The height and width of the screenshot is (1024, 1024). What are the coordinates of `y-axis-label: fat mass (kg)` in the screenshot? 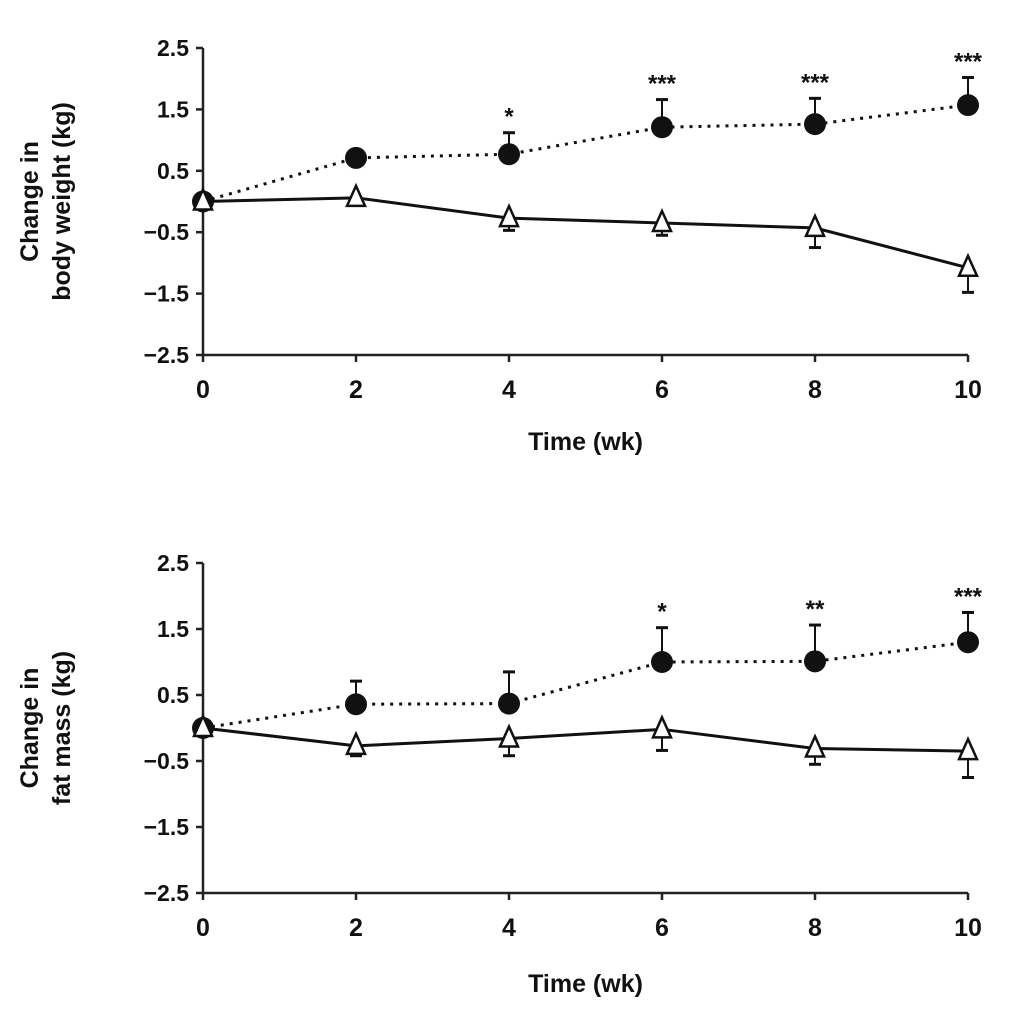 It's located at (62, 728).